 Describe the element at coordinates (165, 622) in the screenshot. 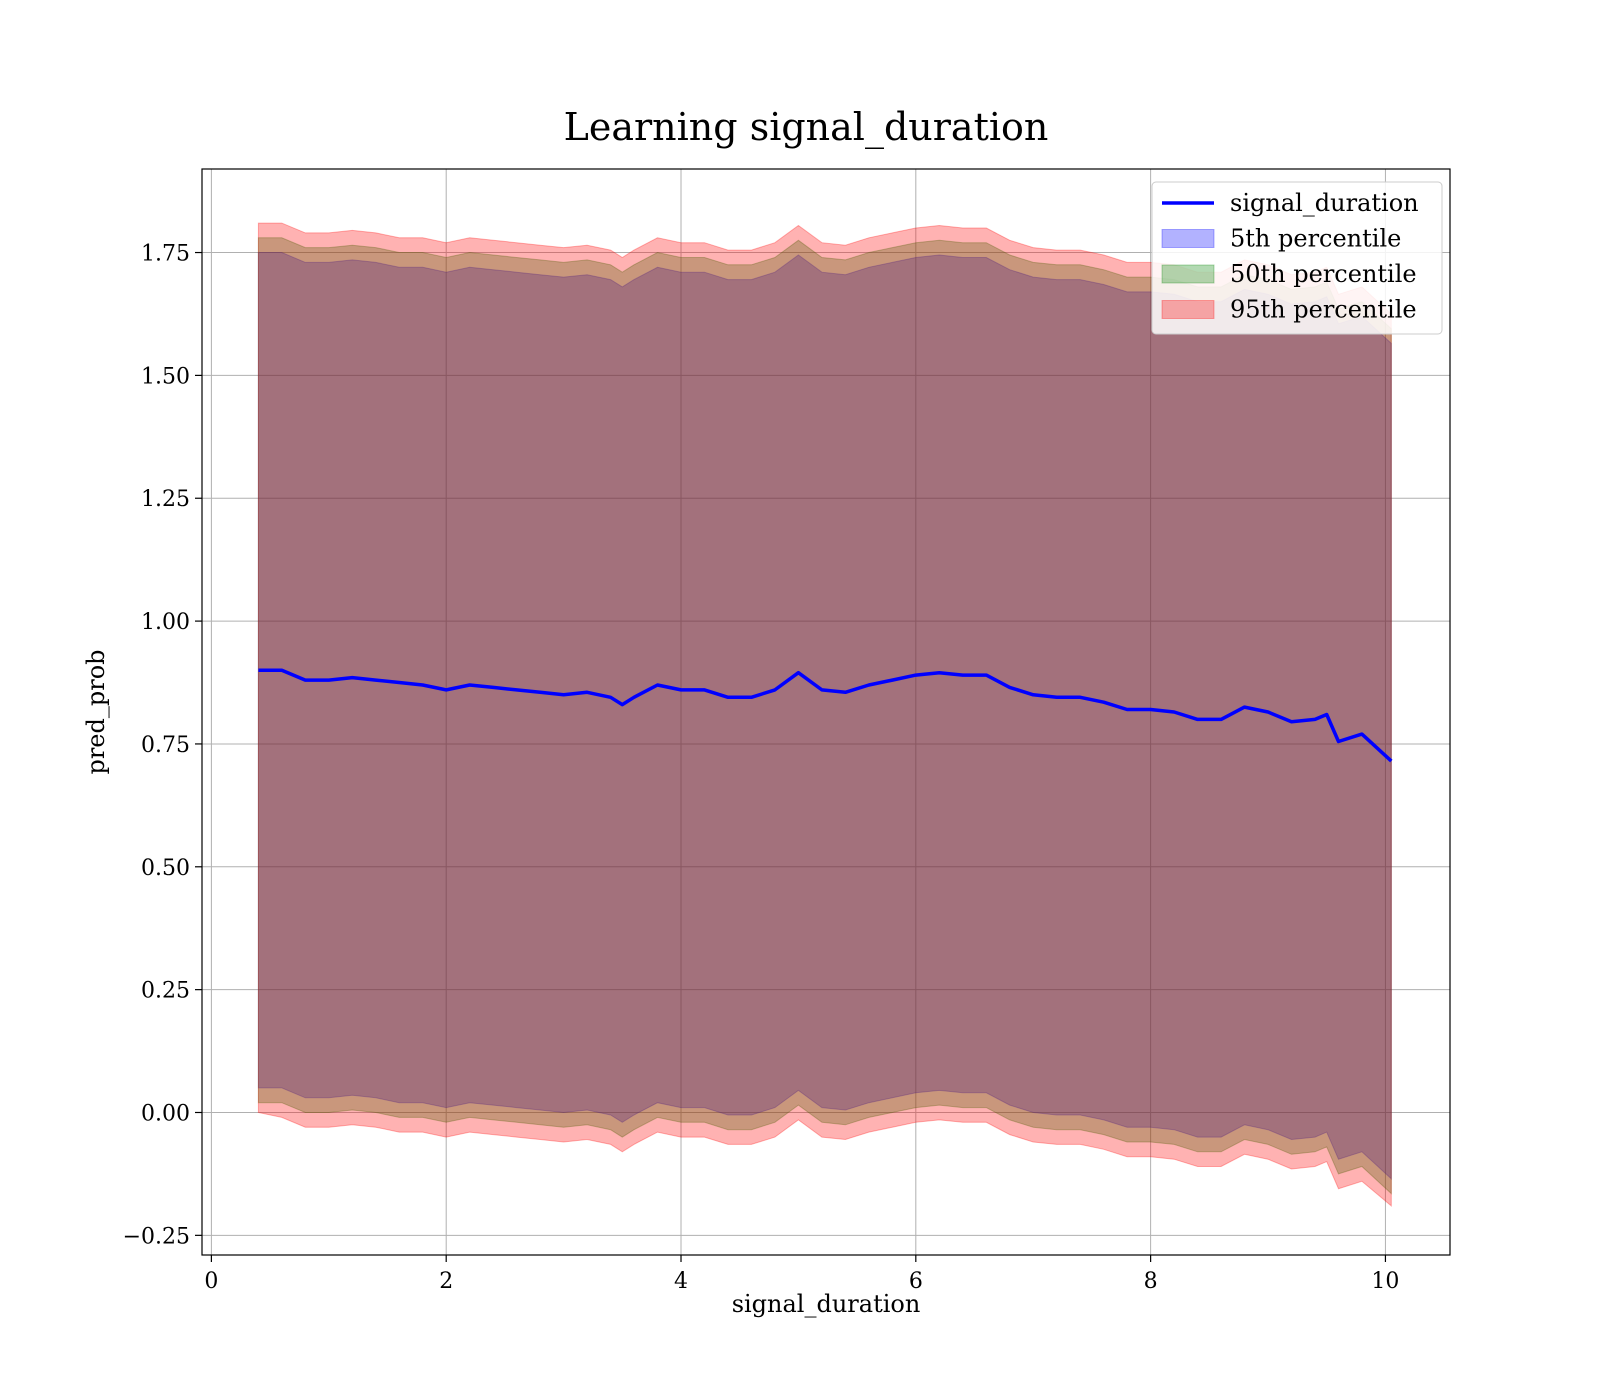

I see `y-tick-label: 1.00` at that location.